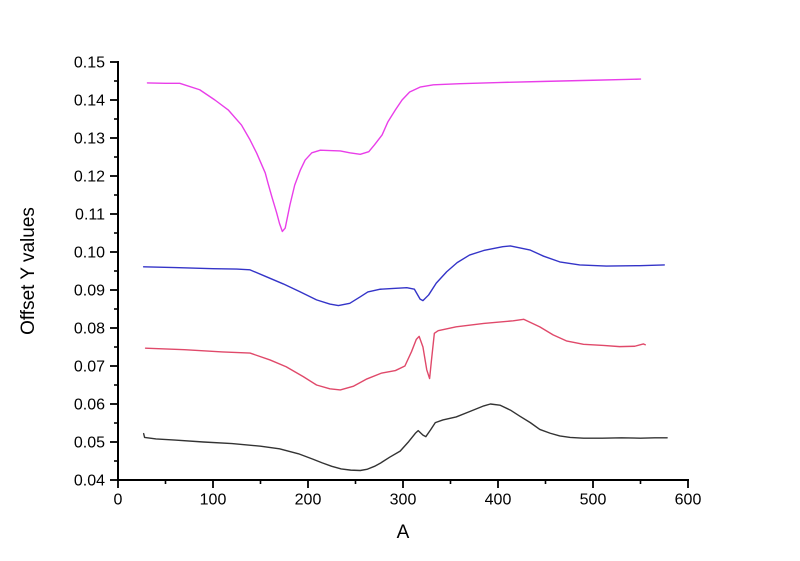  What do you see at coordinates (405, 437) in the screenshot?
I see `series-line-curve-black` at bounding box center [405, 437].